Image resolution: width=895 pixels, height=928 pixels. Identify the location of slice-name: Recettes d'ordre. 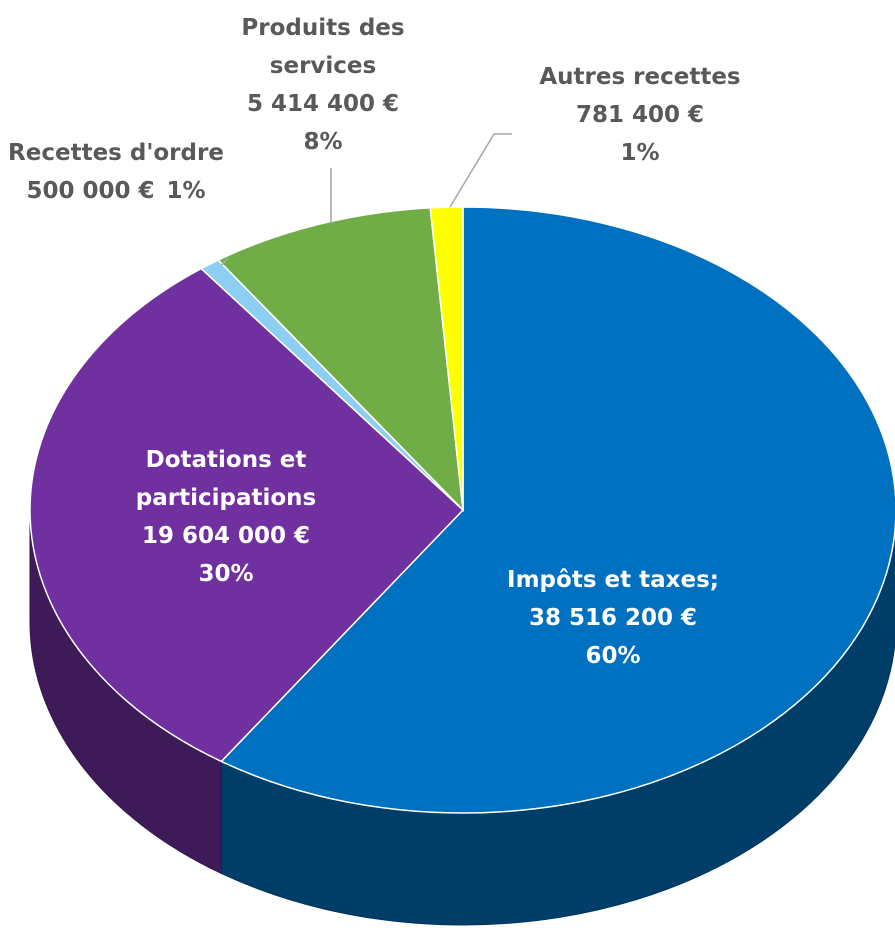
(116, 153).